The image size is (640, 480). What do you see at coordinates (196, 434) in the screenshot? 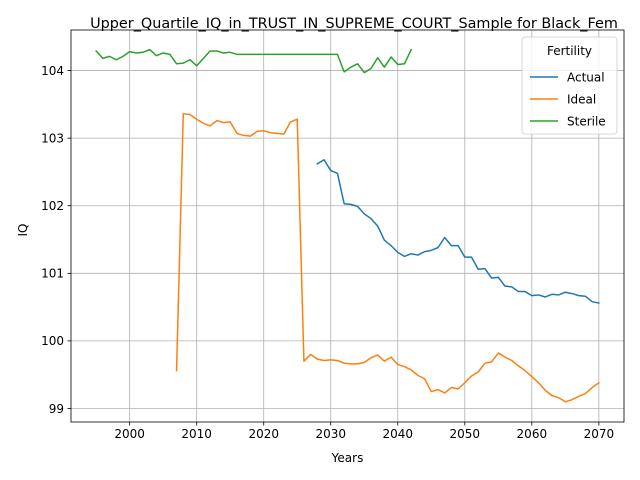
I see `x-tick-label: 2010` at bounding box center [196, 434].